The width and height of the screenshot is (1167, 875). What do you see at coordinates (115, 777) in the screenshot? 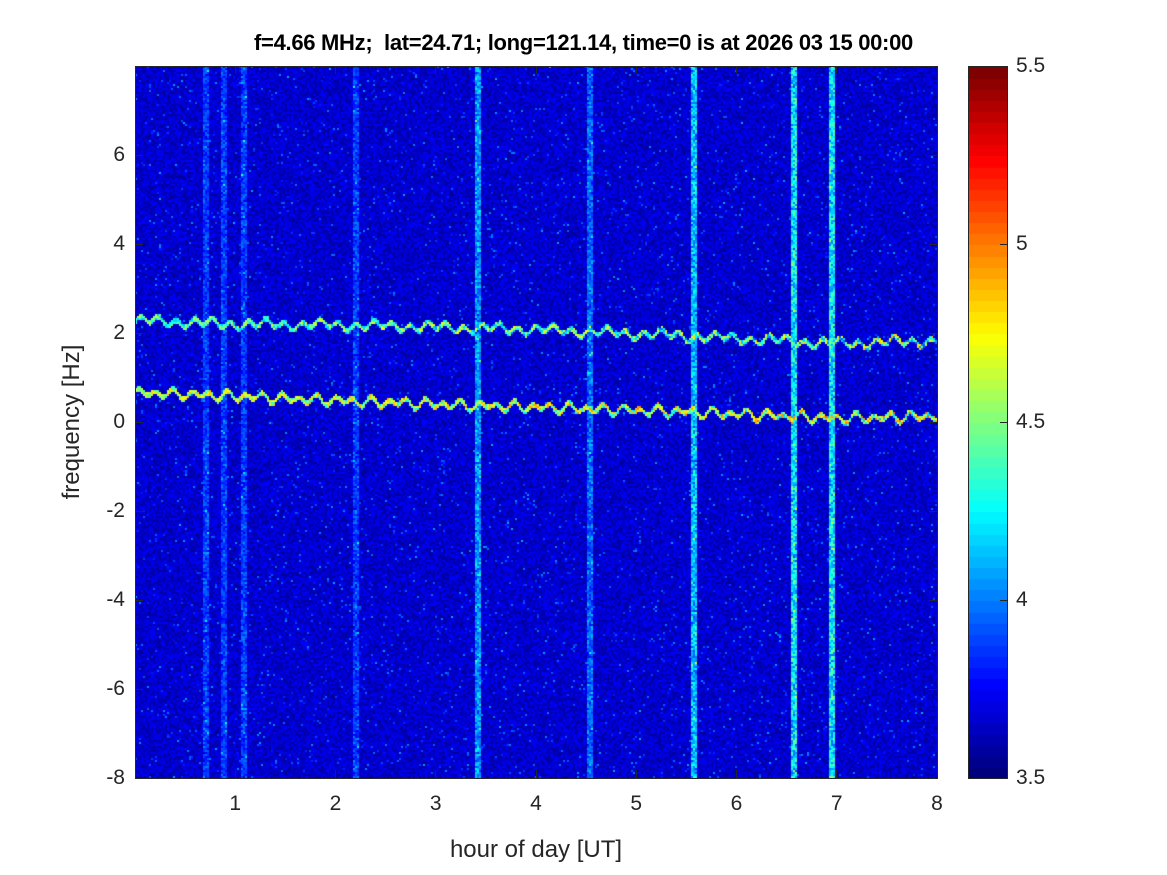
I see `y-tick-label: -8` at bounding box center [115, 777].